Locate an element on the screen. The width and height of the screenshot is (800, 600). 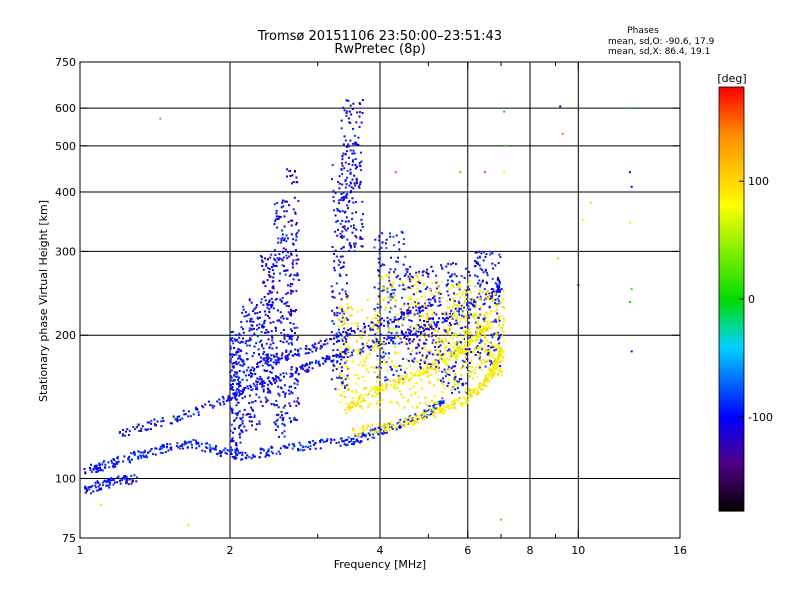
y-tick-label: 75 is located at coordinates (69, 538).